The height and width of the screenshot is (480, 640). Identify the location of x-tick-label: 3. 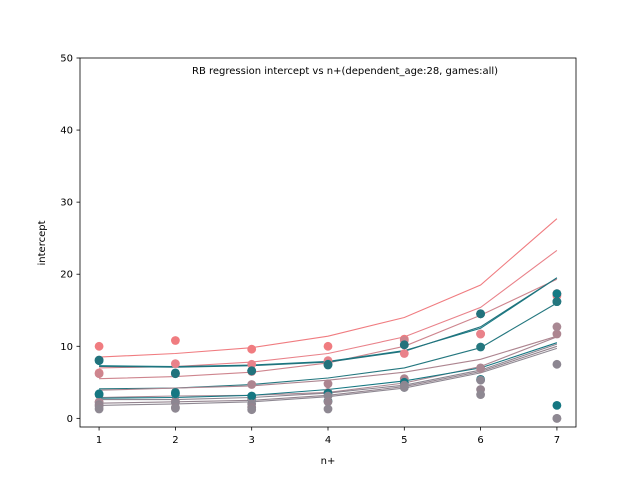
(252, 440).